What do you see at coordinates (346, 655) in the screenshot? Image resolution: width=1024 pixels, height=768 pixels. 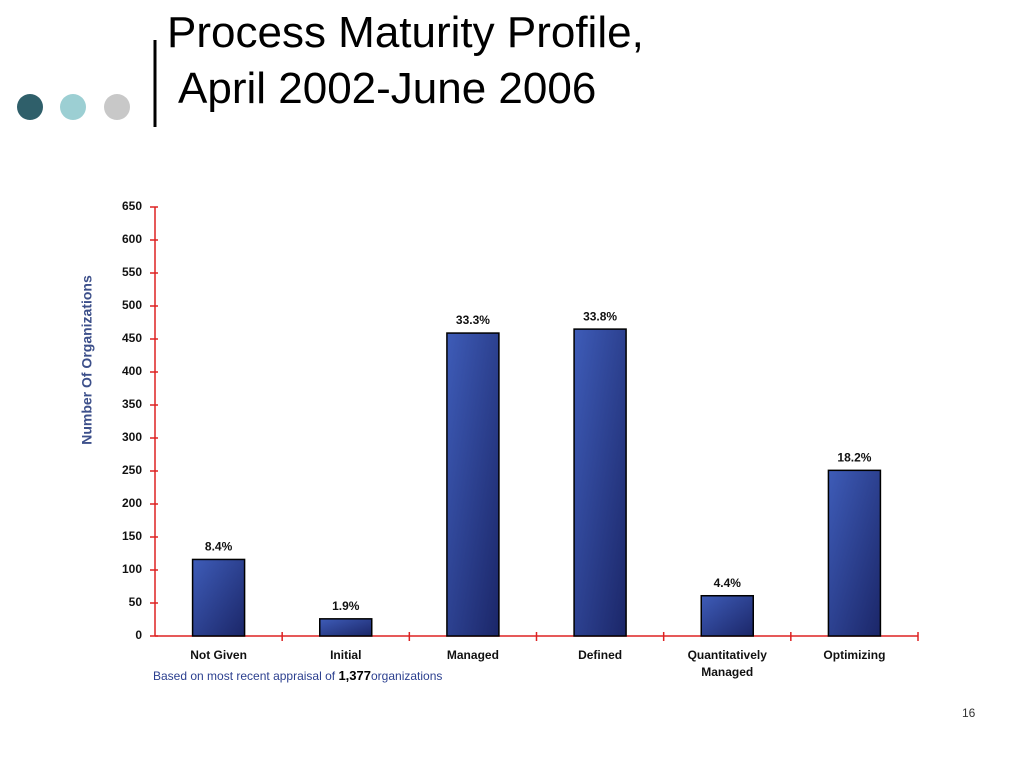 I see `x-tick-label: Initial` at bounding box center [346, 655].